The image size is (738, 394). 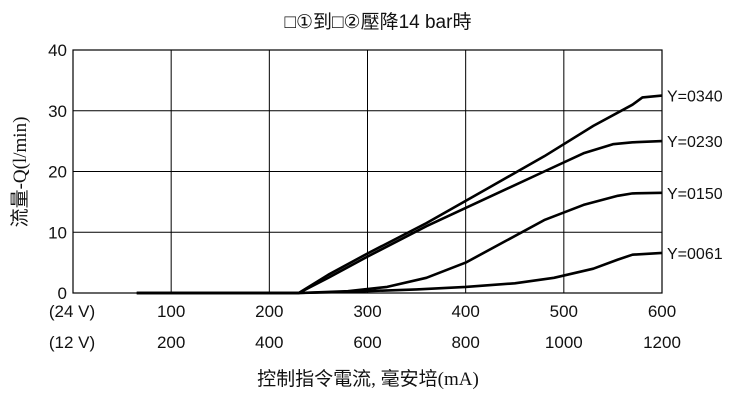 What do you see at coordinates (564, 342) in the screenshot?
I see `x-tick-label: 1000` at bounding box center [564, 342].